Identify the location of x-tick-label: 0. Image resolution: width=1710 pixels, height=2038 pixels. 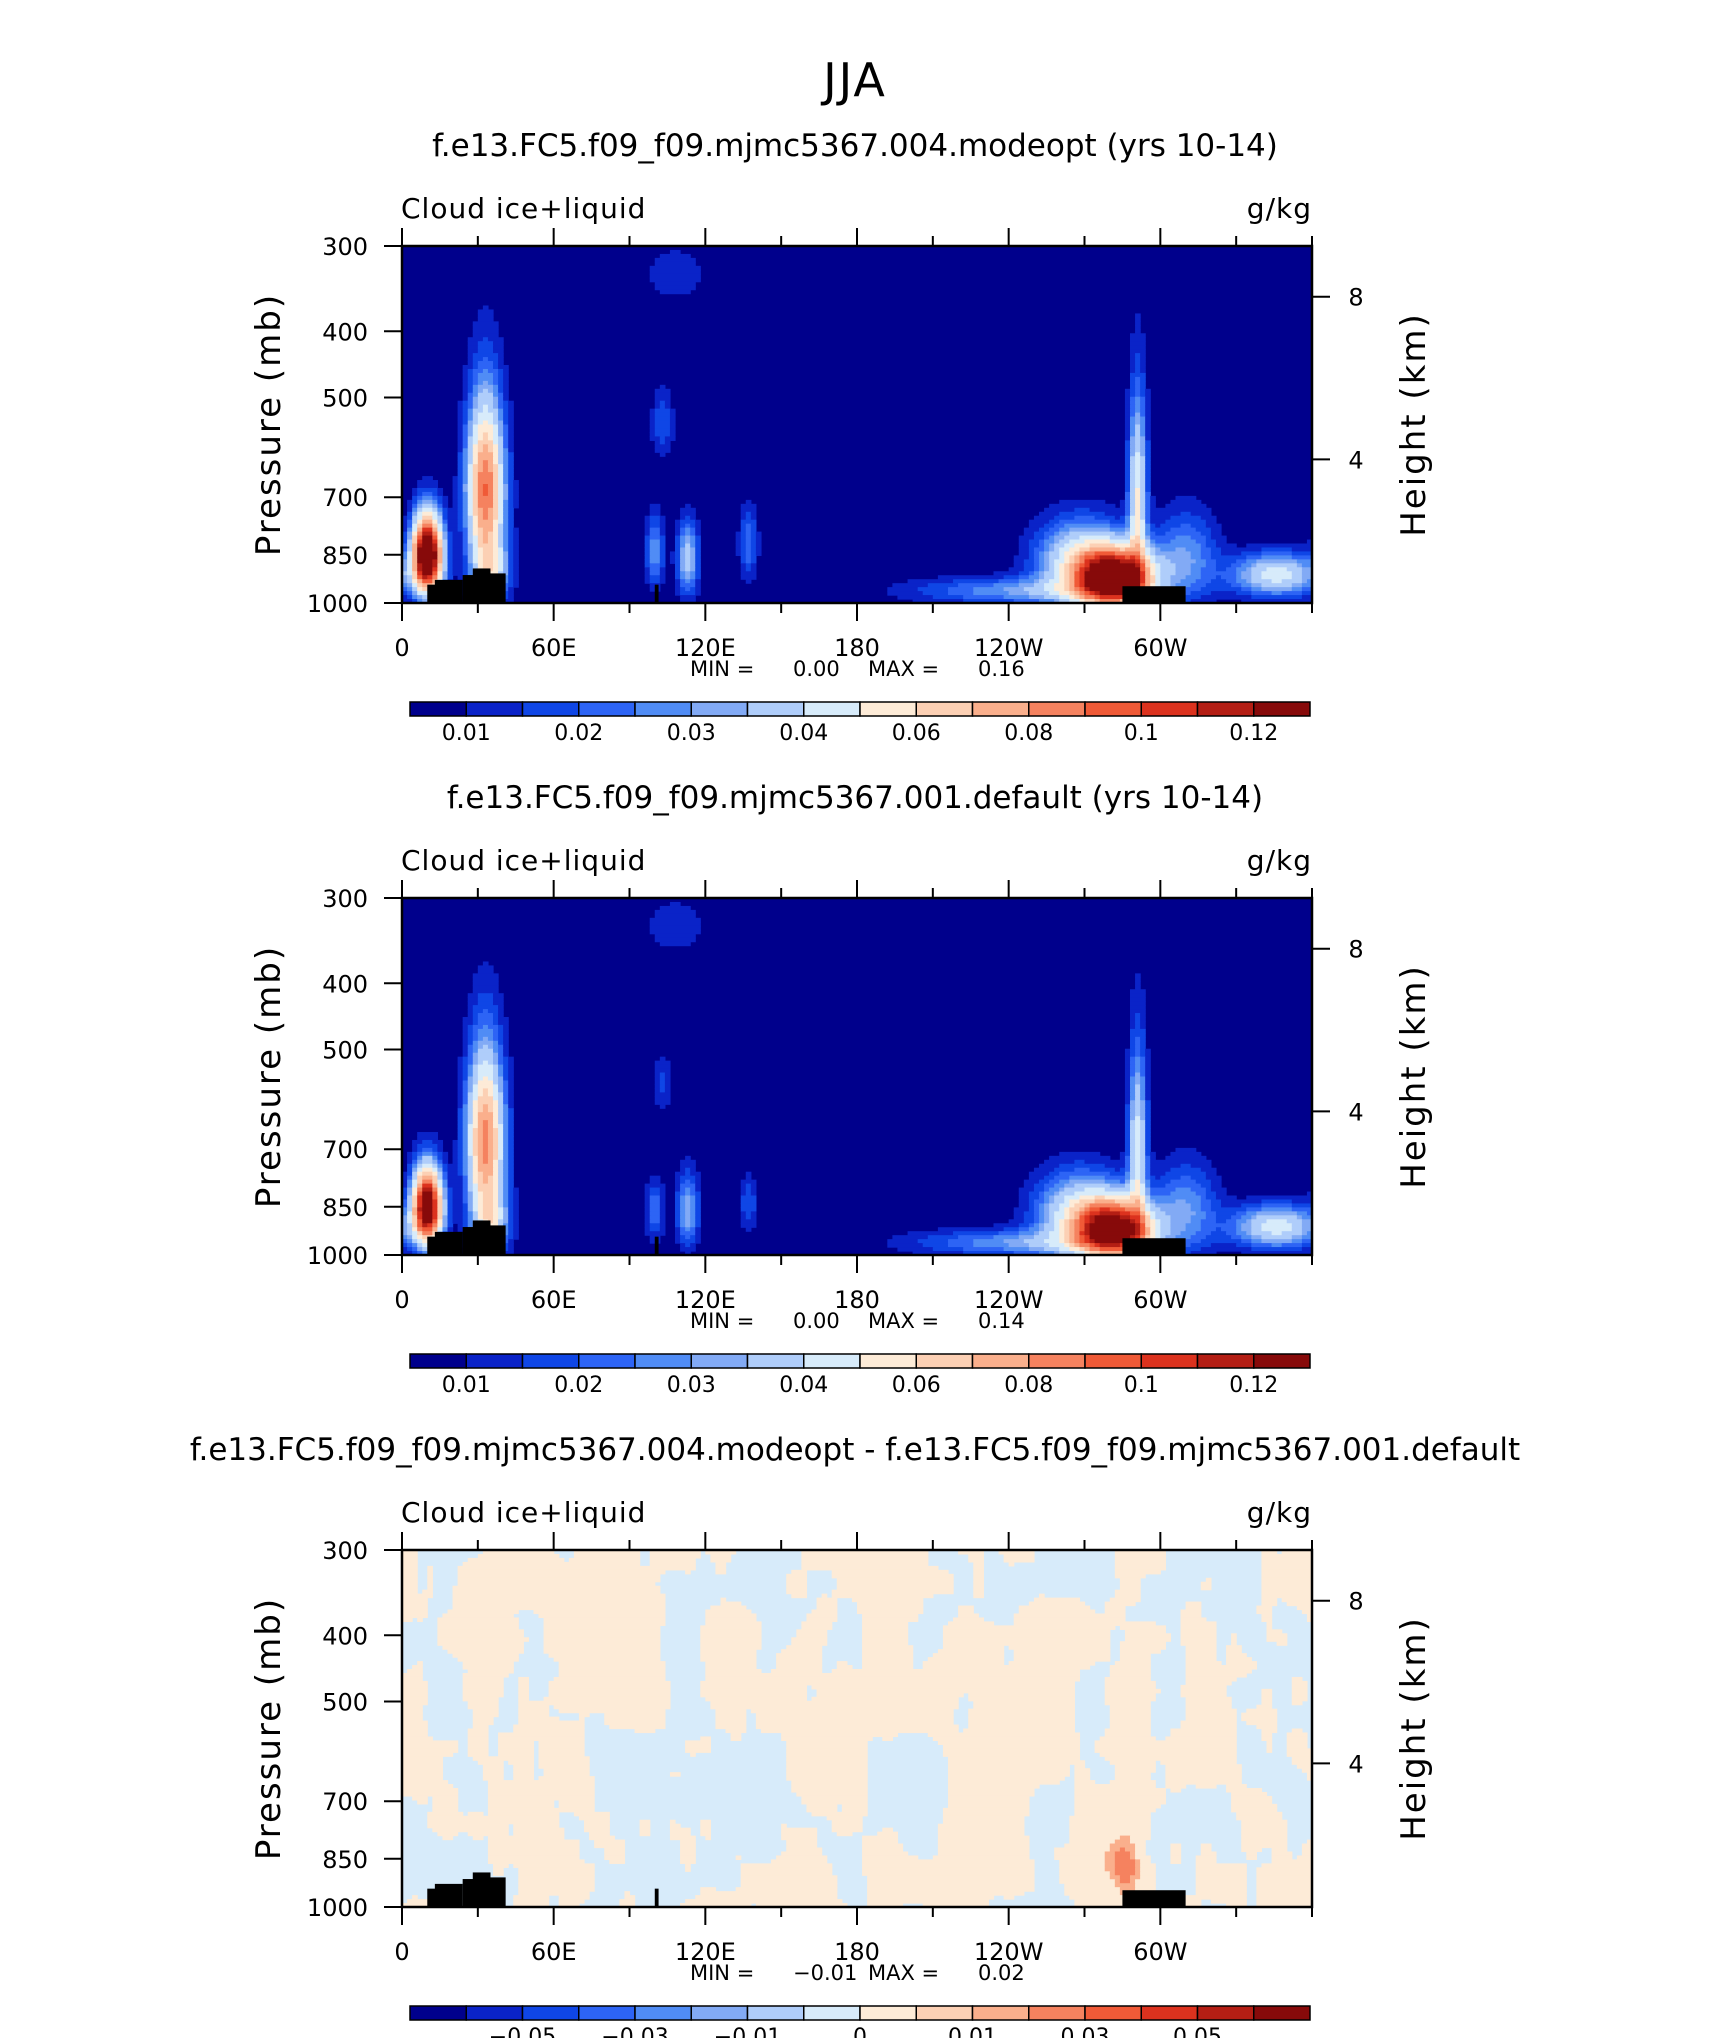
(401, 1300).